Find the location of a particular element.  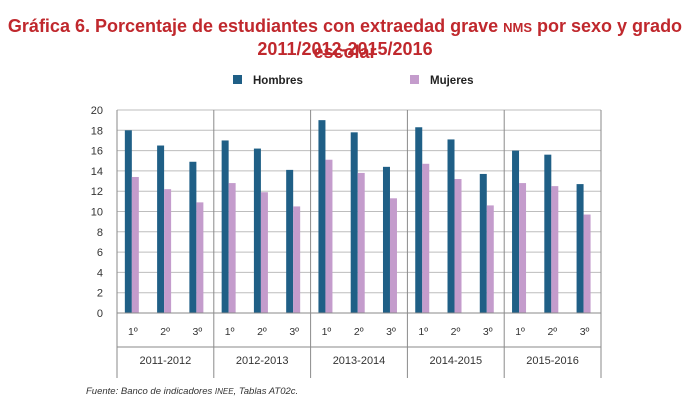

source-text-a: Fuente: Banco de indicadores is located at coordinates (150, 391).